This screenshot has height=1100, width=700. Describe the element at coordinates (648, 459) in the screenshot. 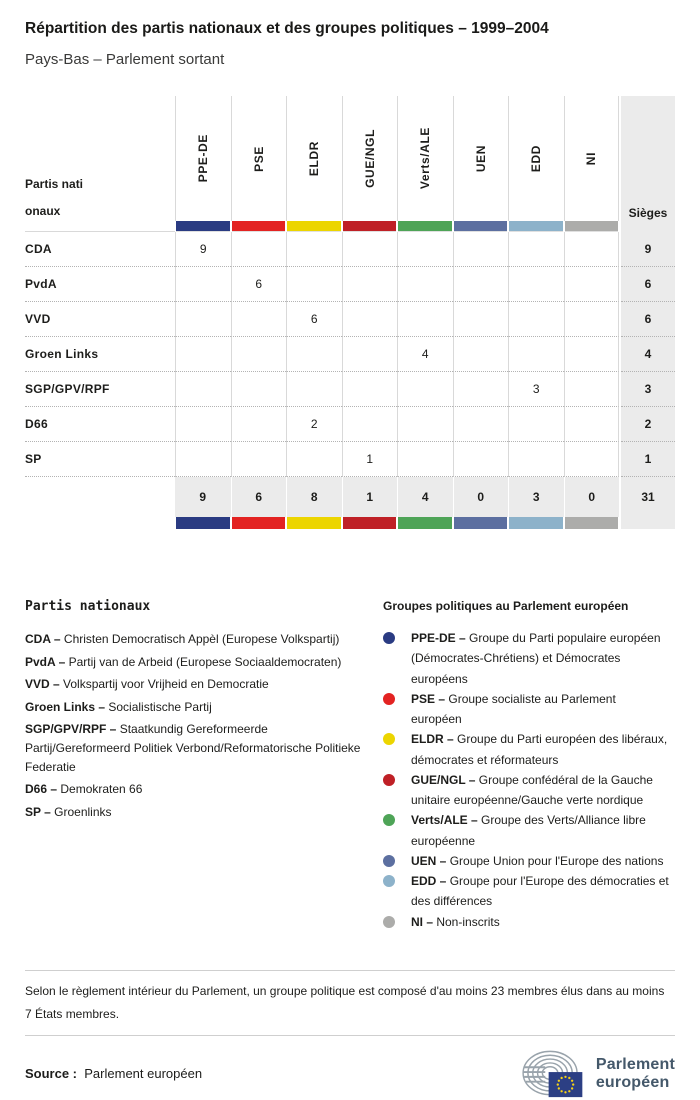

I see `row-seats-cell: 1` at that location.